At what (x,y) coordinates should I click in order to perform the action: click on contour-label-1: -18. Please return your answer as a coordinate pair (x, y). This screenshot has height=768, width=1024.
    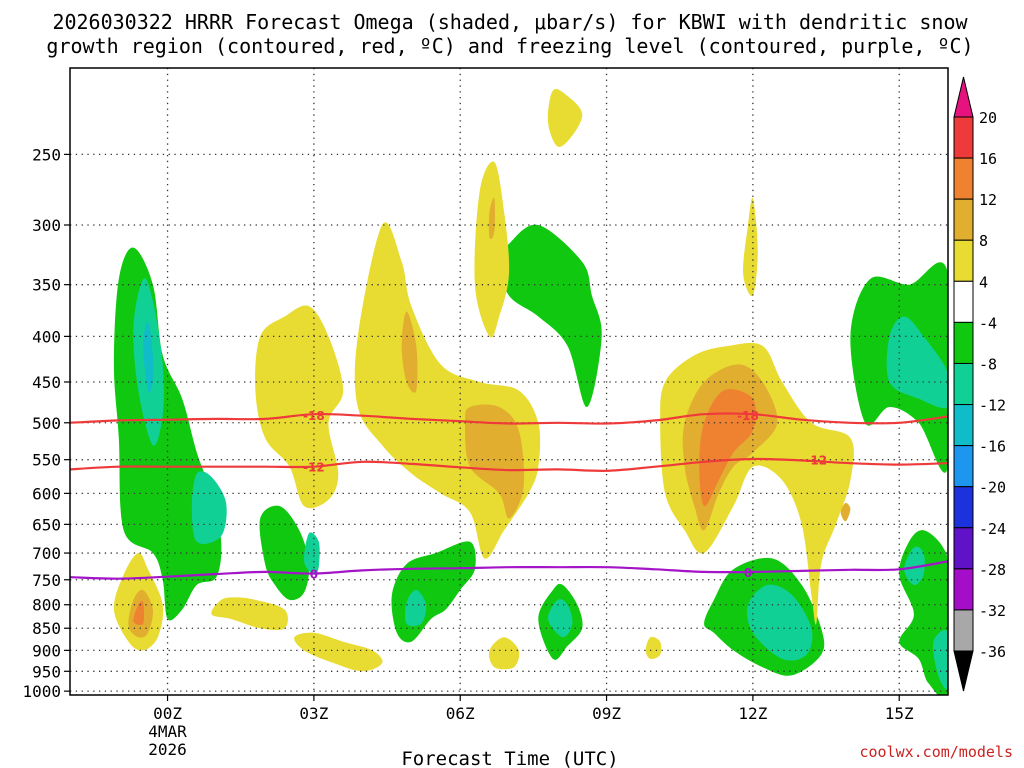
    Looking at the image, I should click on (748, 416).